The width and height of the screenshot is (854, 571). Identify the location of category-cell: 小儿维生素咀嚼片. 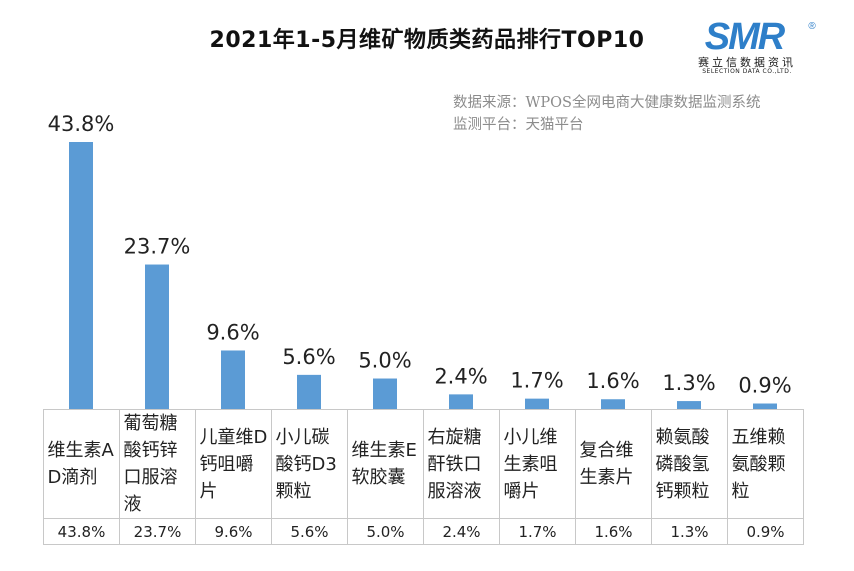
(537, 464).